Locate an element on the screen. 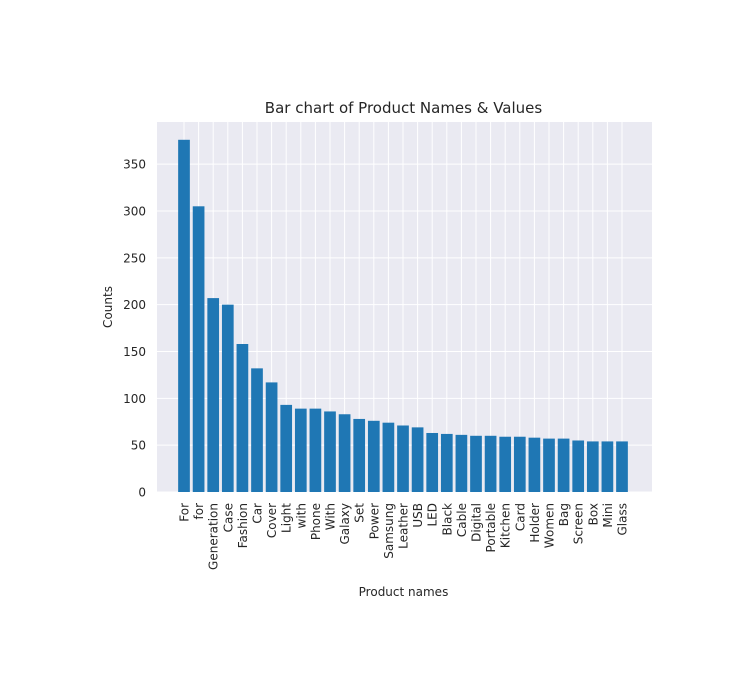  bar-samsung is located at coordinates (388, 457).